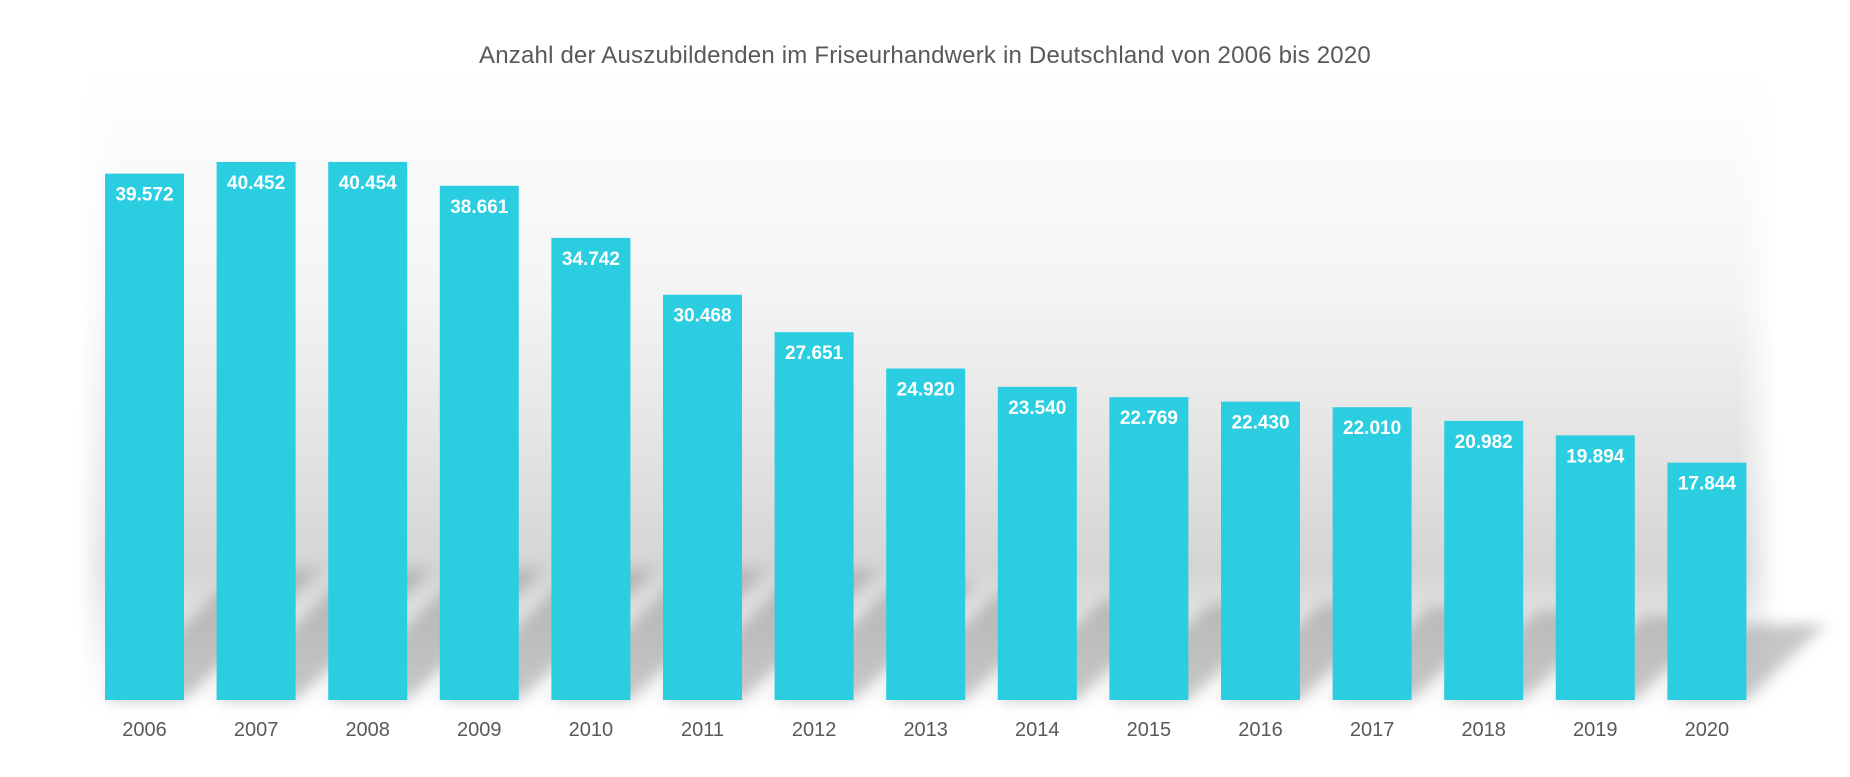 The width and height of the screenshot is (1850, 777). I want to click on value-label-2008: 40.454, so click(368, 183).